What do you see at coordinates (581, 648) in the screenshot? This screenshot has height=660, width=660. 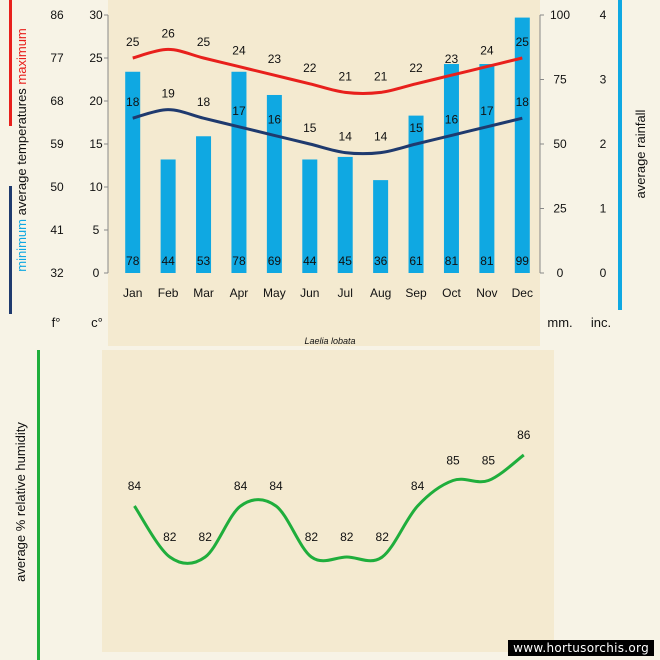 I see `watermark: www.hortusorchis.org` at bounding box center [581, 648].